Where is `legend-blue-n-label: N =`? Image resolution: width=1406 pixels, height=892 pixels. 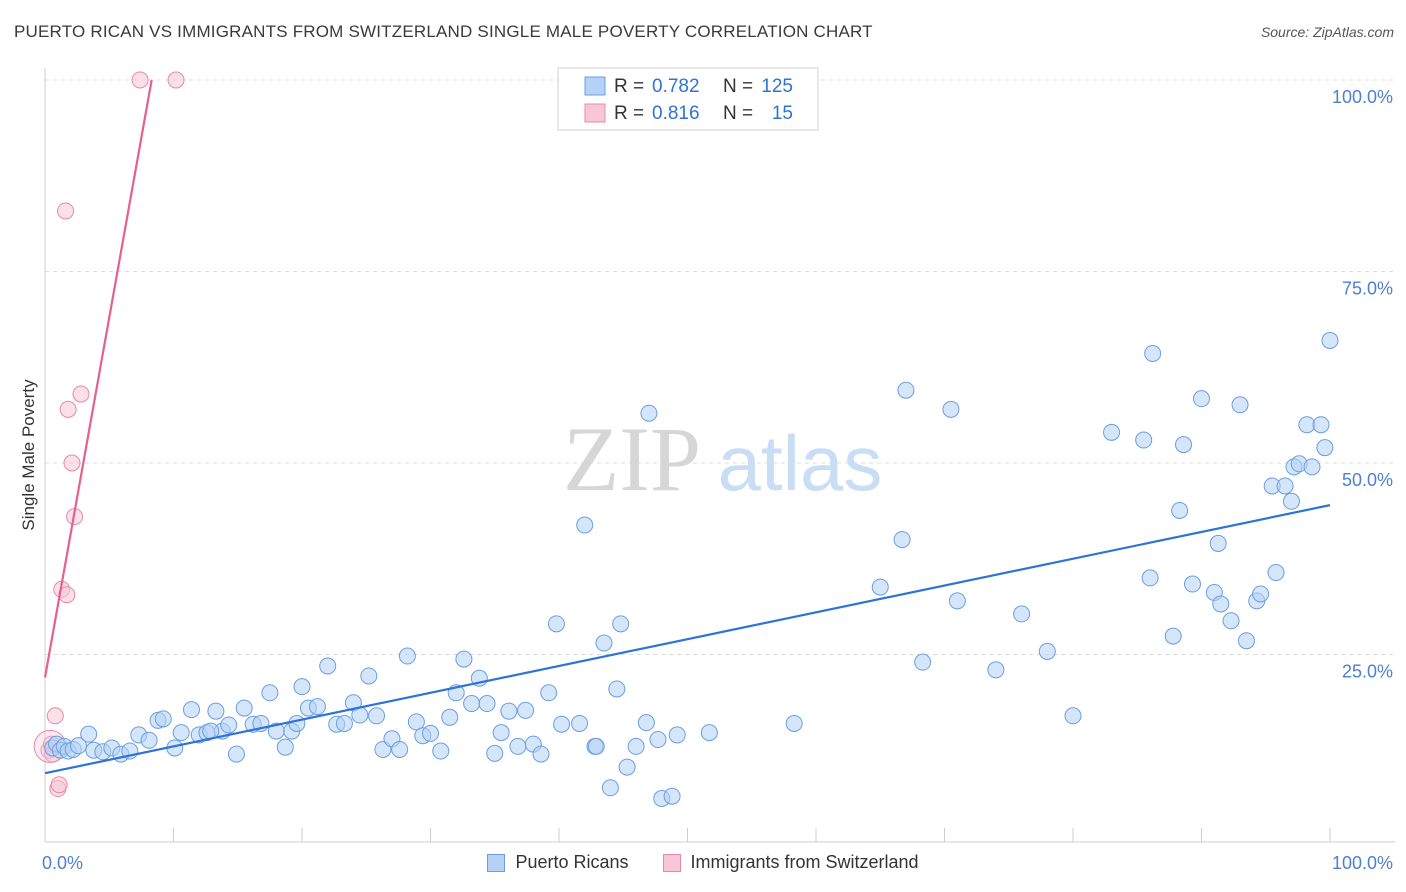 legend-blue-n-label: N = is located at coordinates (738, 86).